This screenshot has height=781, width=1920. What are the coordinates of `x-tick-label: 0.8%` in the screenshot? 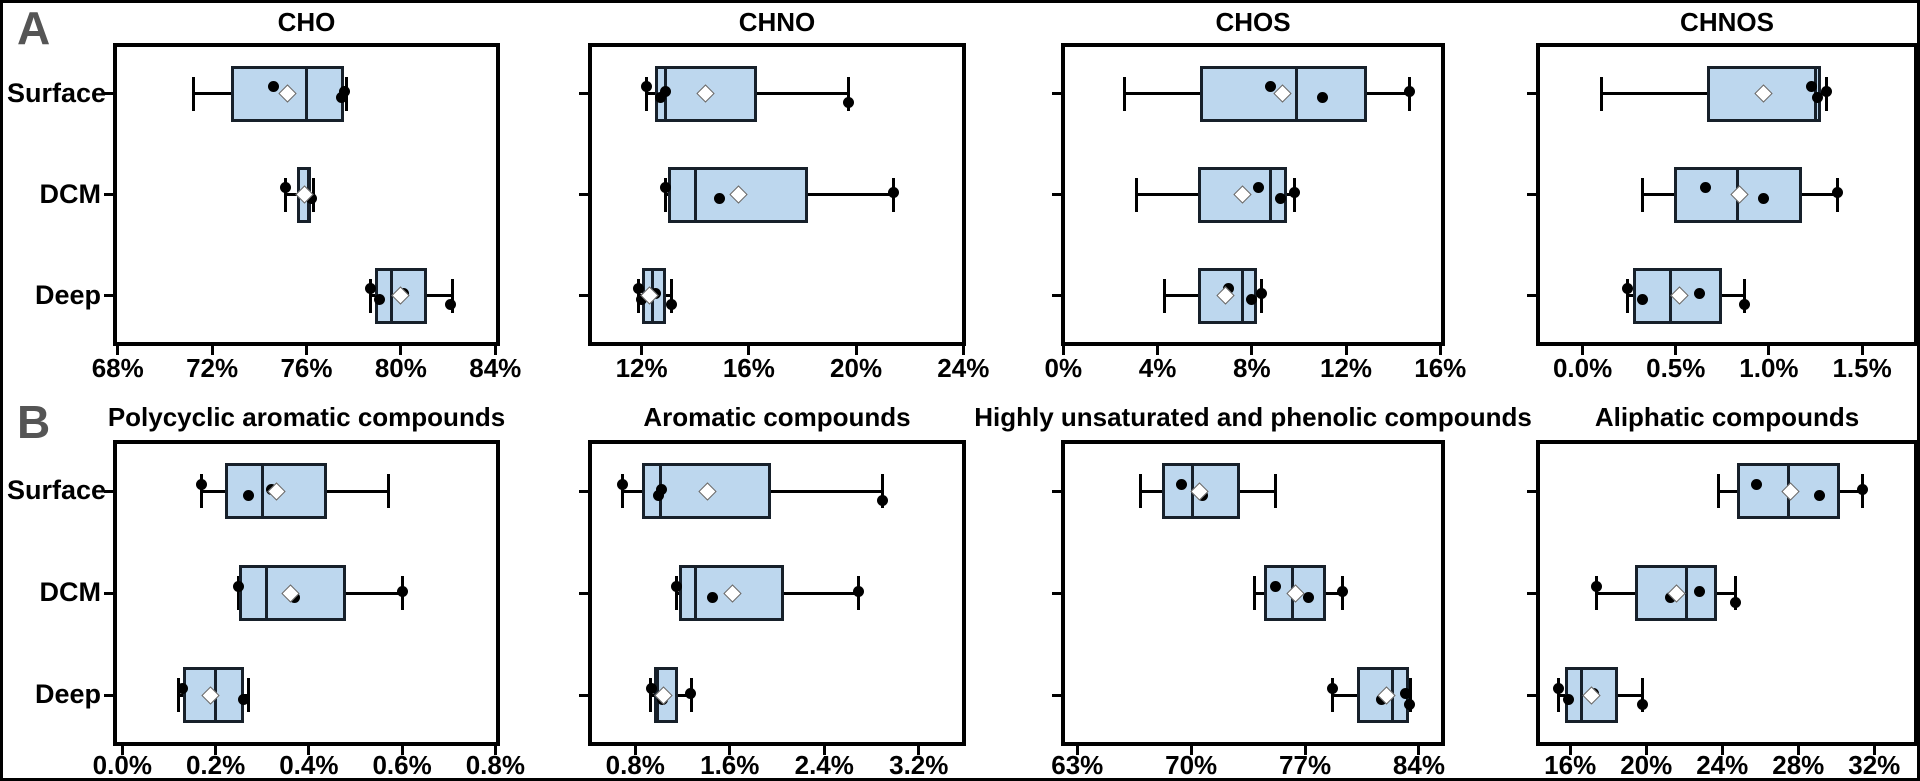 It's located at (495, 765).